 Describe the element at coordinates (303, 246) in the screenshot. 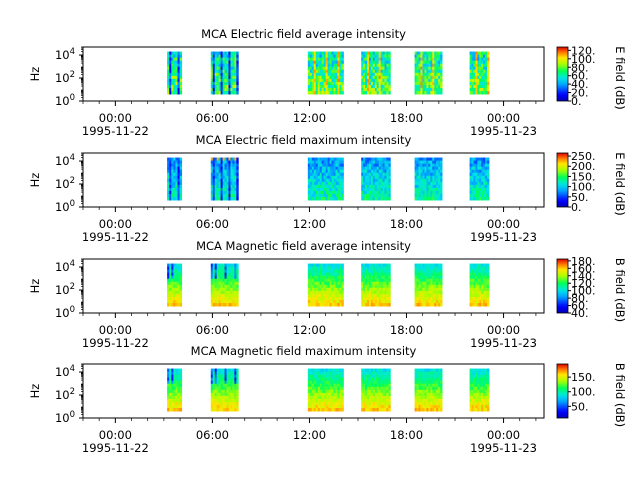

I see `panel-title: MCA Magnetic field average intensity` at that location.